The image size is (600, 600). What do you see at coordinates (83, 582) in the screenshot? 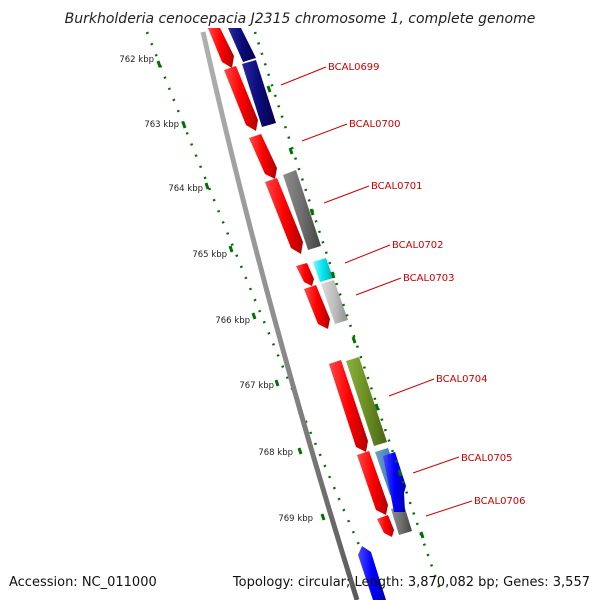
I see `accession-text: Accession: NC_011000` at bounding box center [83, 582].